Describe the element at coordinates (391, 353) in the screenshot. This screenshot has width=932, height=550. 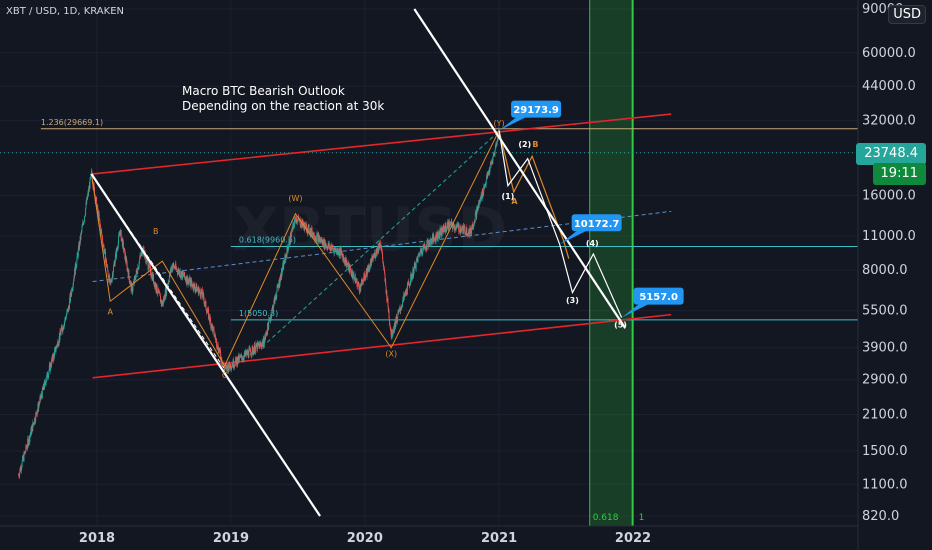
I see `wave-label: (X)` at that location.